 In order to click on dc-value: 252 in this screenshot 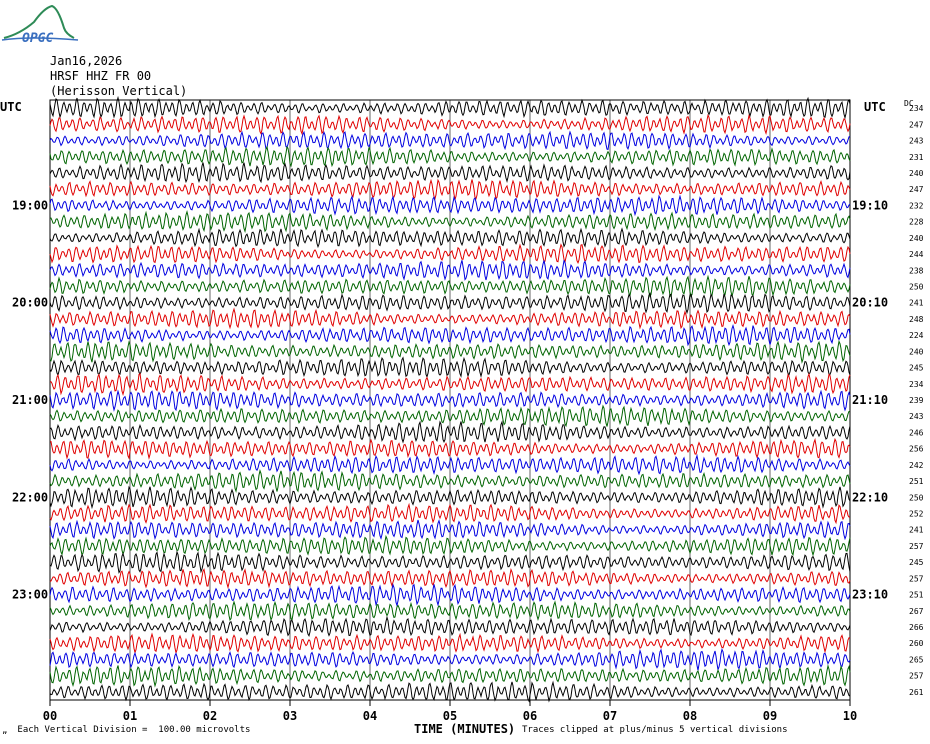, I will do `click(916, 514)`.